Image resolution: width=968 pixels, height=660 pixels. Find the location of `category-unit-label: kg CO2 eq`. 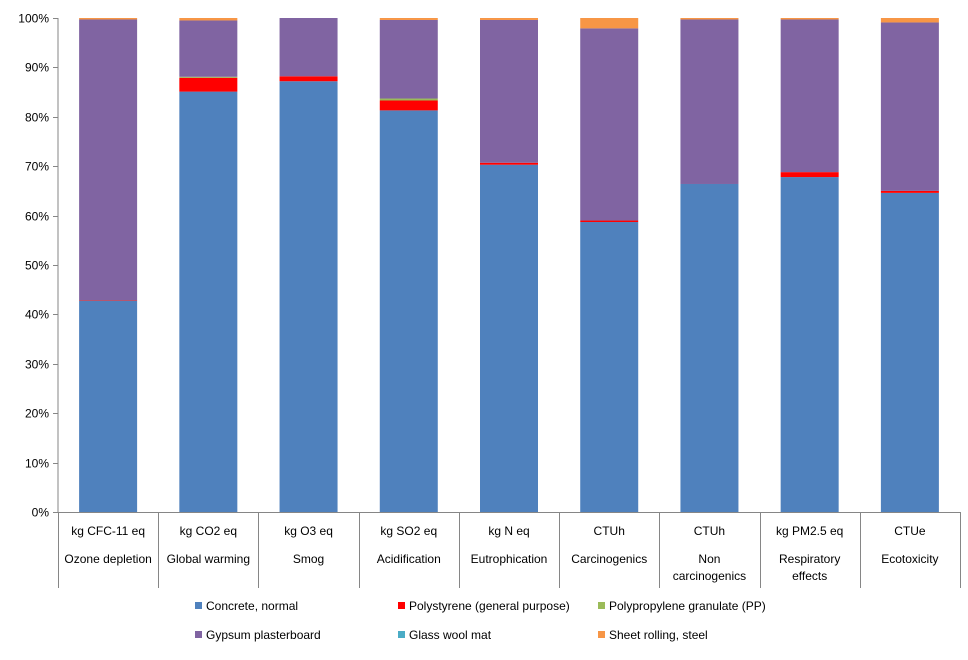

category-unit-label: kg CO2 eq is located at coordinates (208, 531).